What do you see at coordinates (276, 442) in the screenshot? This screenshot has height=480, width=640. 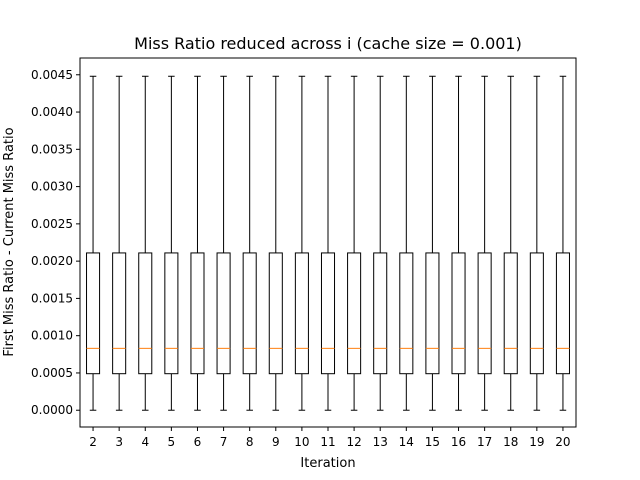 I see `x-tick-label: 9` at bounding box center [276, 442].